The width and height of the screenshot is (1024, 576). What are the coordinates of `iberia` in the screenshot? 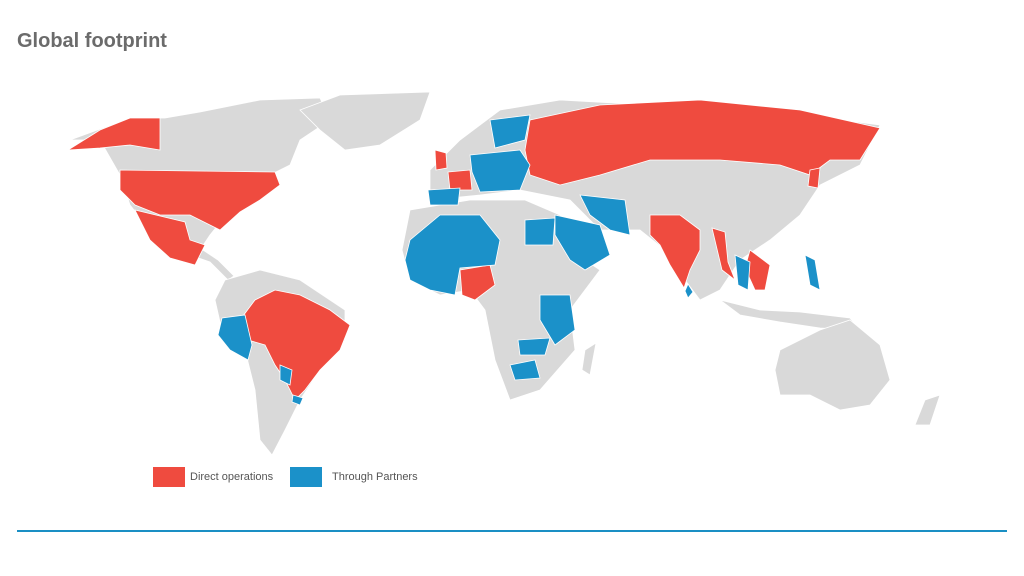 It's located at (444, 196).